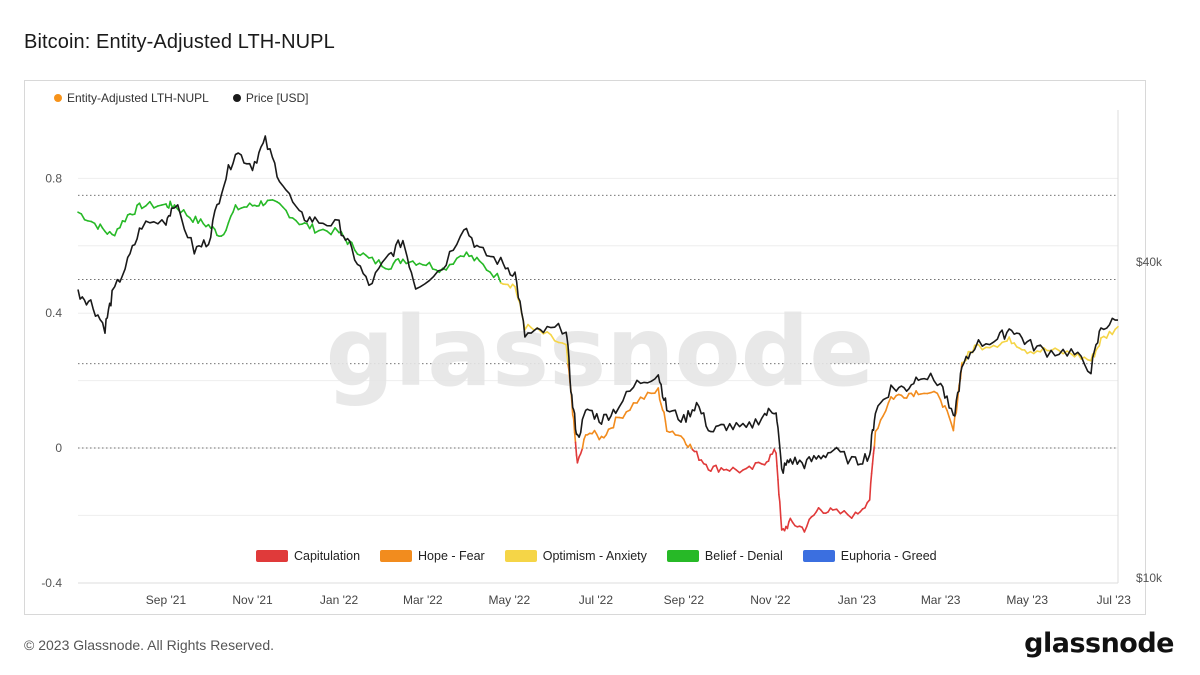 The width and height of the screenshot is (1200, 675). I want to click on y-left-tick-label: 0, so click(58, 448).